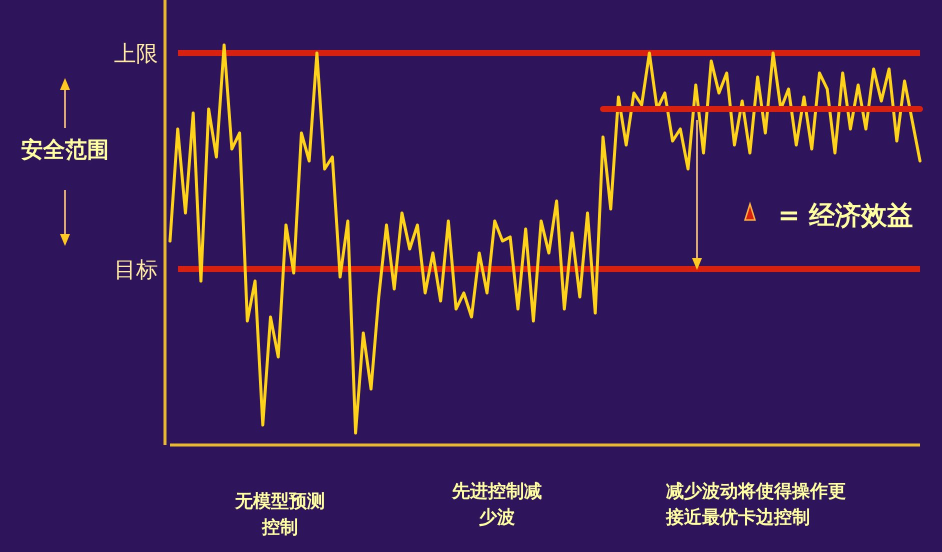  I want to click on text: 无模型预测控制, so click(279, 514).